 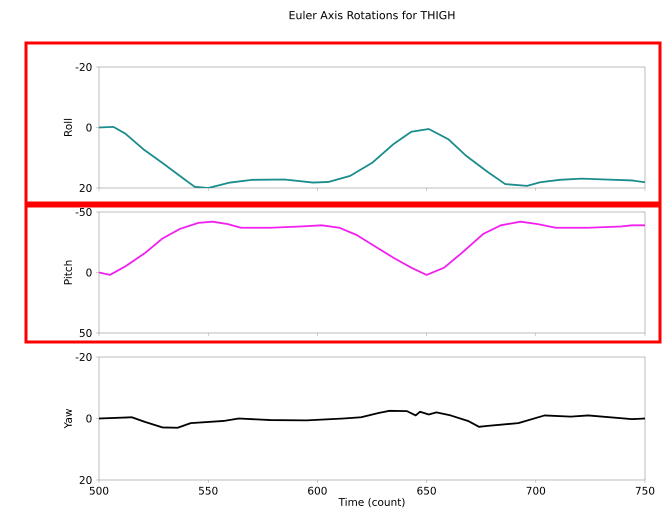 What do you see at coordinates (536, 490) in the screenshot?
I see `x-tick-label: 700` at bounding box center [536, 490].